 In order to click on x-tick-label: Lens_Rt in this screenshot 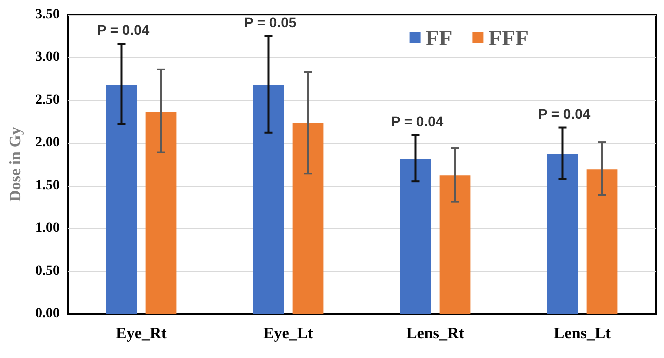, I will do `click(436, 334)`.